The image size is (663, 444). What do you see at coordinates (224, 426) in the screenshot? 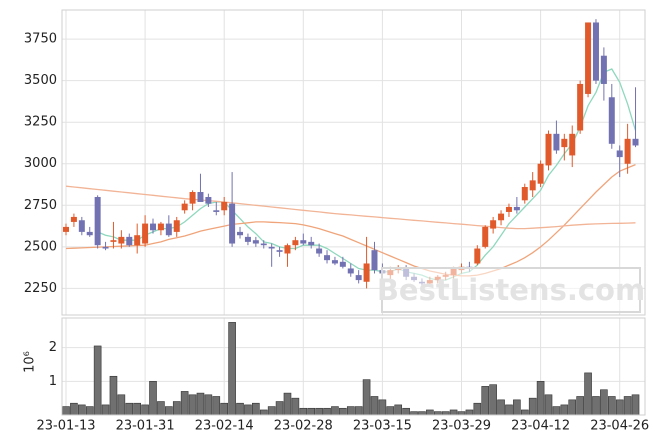
I see `x-tick-label: 23-02-14` at bounding box center [224, 426].